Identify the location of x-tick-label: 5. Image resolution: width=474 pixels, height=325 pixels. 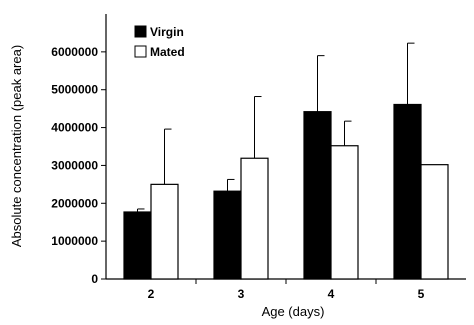
(421, 294).